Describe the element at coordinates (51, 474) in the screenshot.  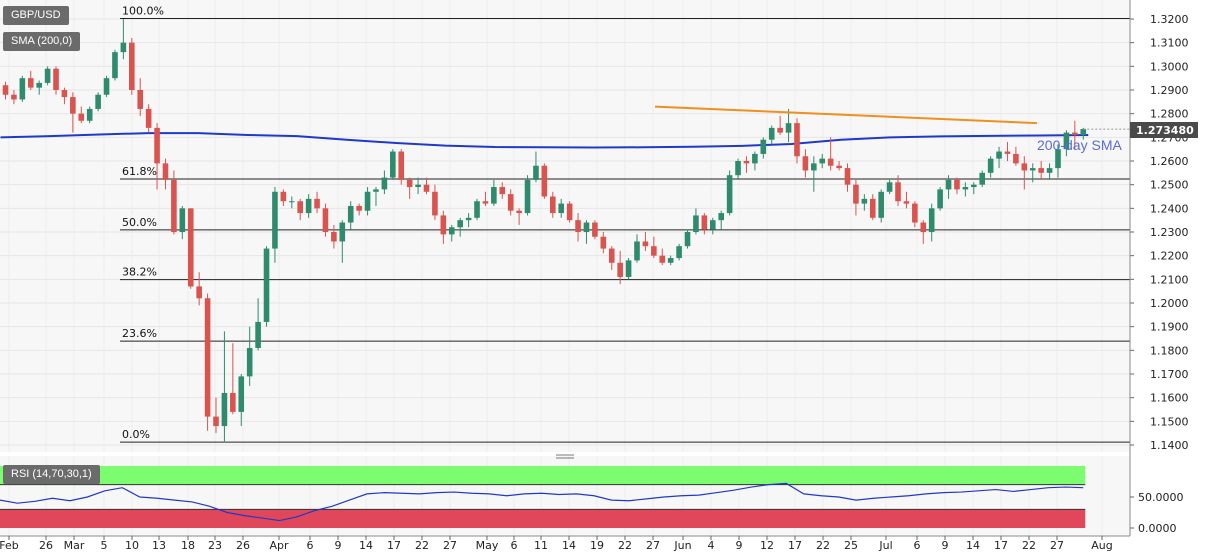
I see `rsi-tag: RSI (14,70,30,1)` at that location.